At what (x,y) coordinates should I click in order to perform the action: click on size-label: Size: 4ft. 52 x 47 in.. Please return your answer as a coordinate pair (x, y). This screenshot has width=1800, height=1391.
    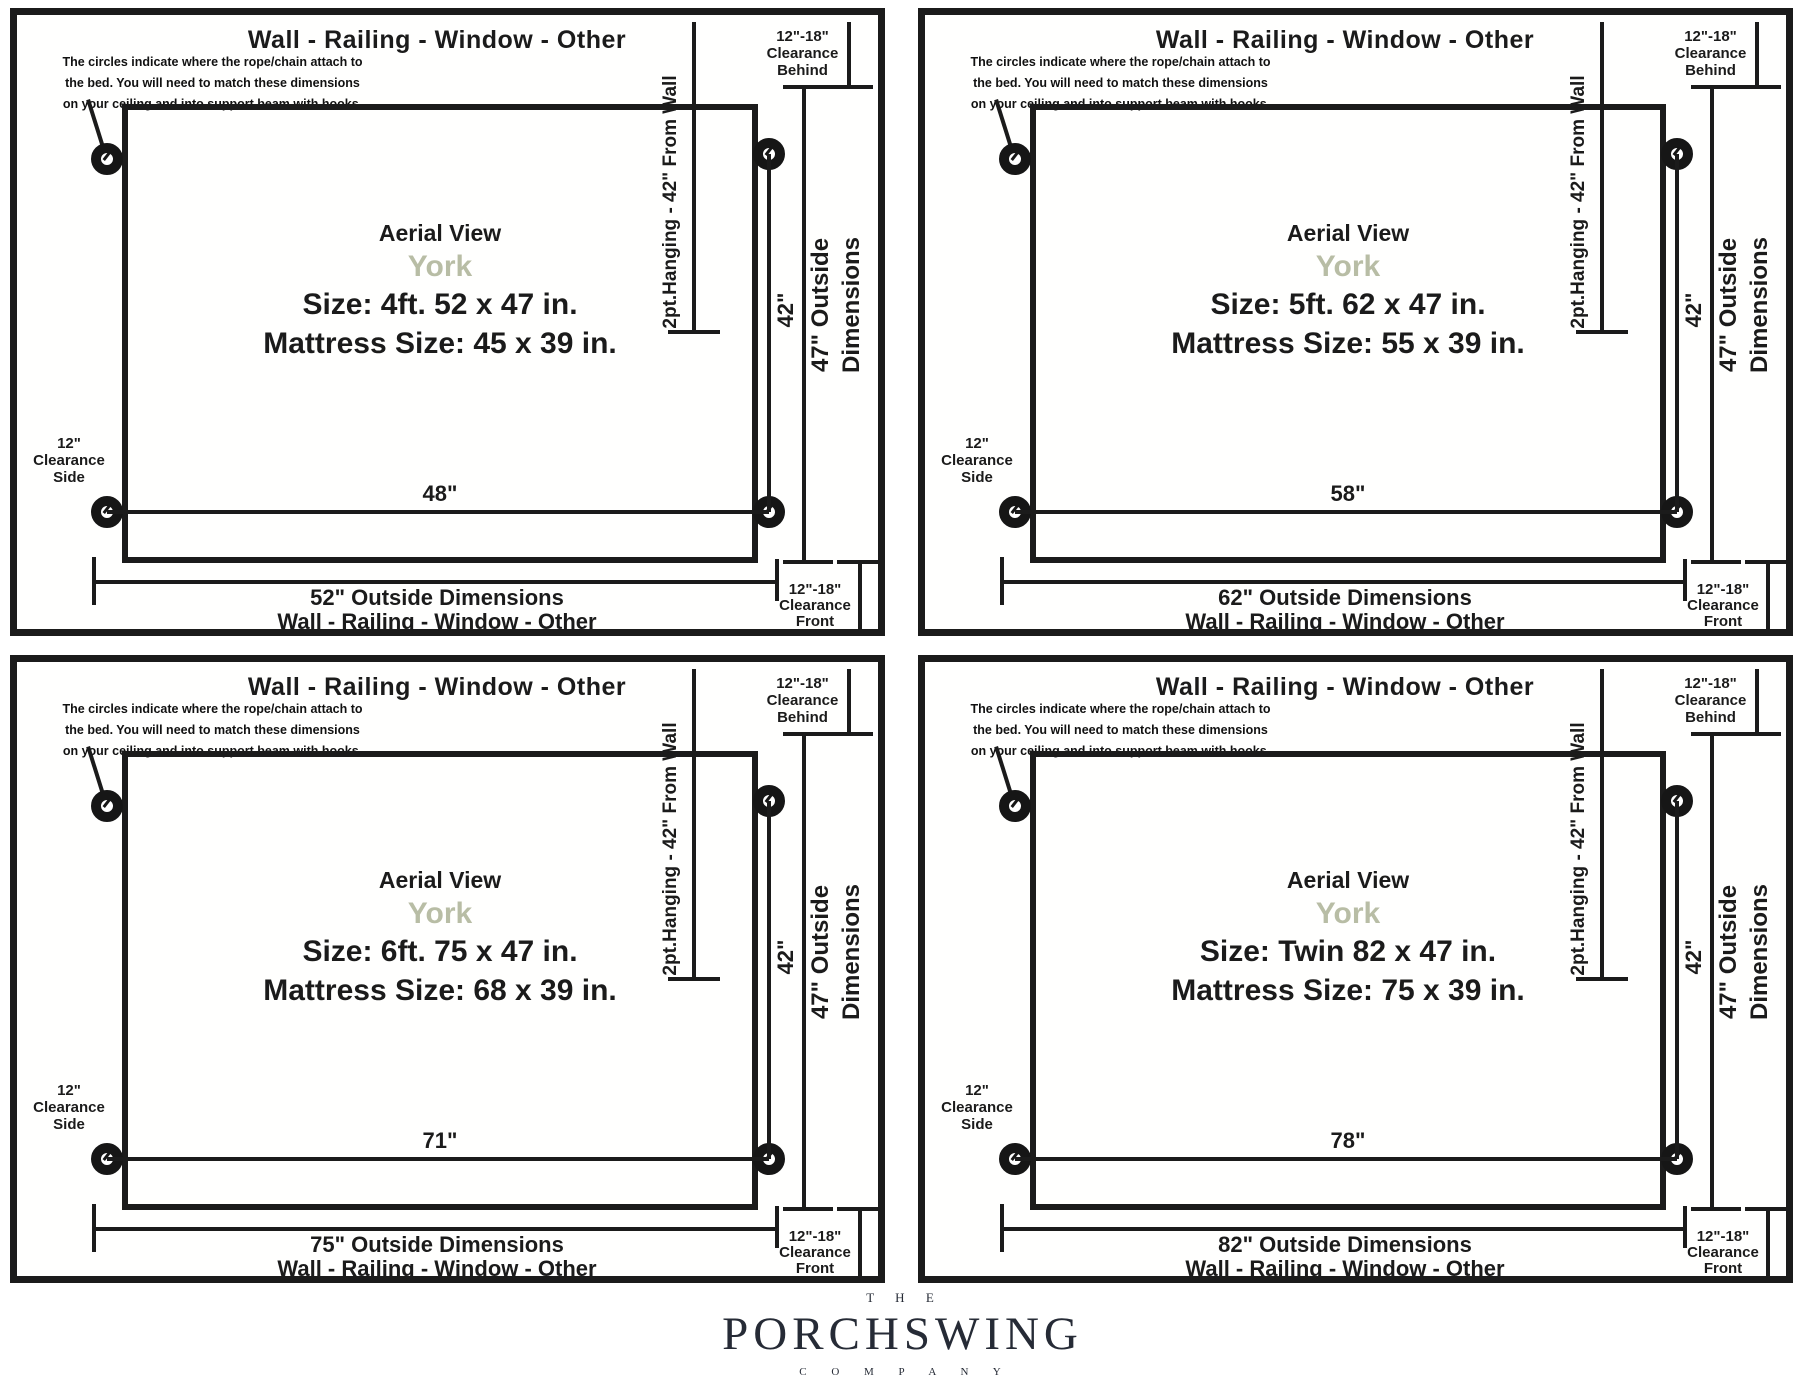
    Looking at the image, I should click on (440, 304).